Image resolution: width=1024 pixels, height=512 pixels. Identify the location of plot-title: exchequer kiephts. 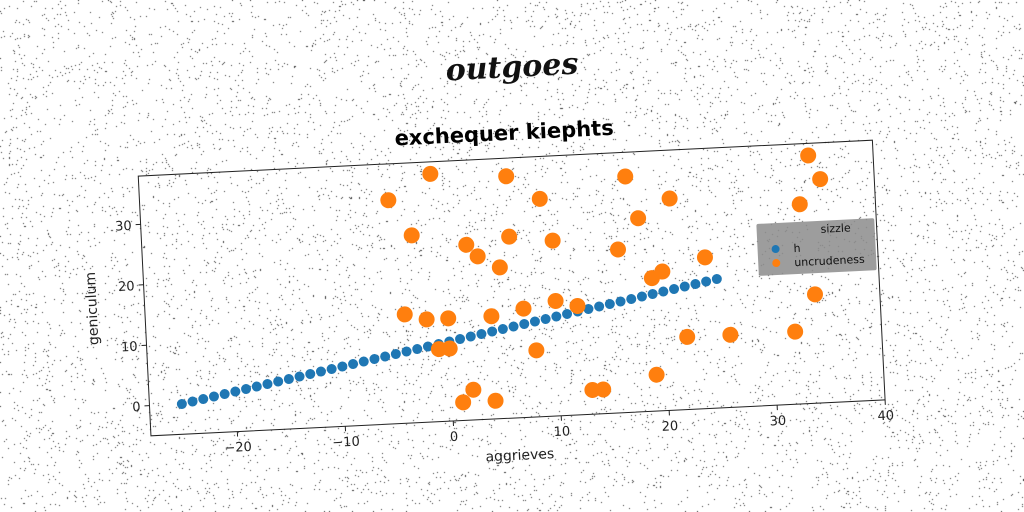
(504, 133).